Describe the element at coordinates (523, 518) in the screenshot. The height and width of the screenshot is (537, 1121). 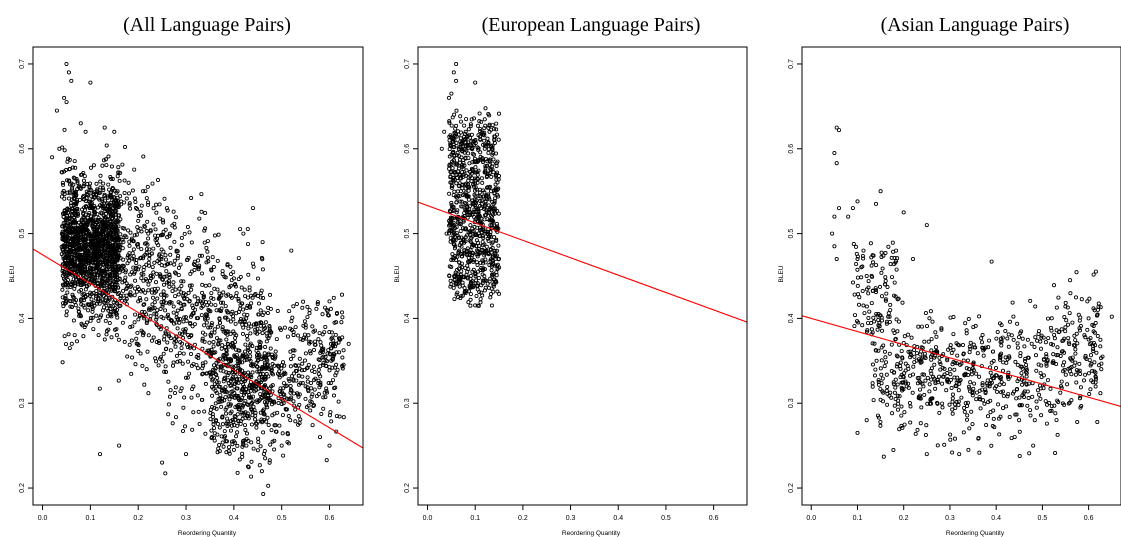
I see `x-tick-label: 0.2` at that location.